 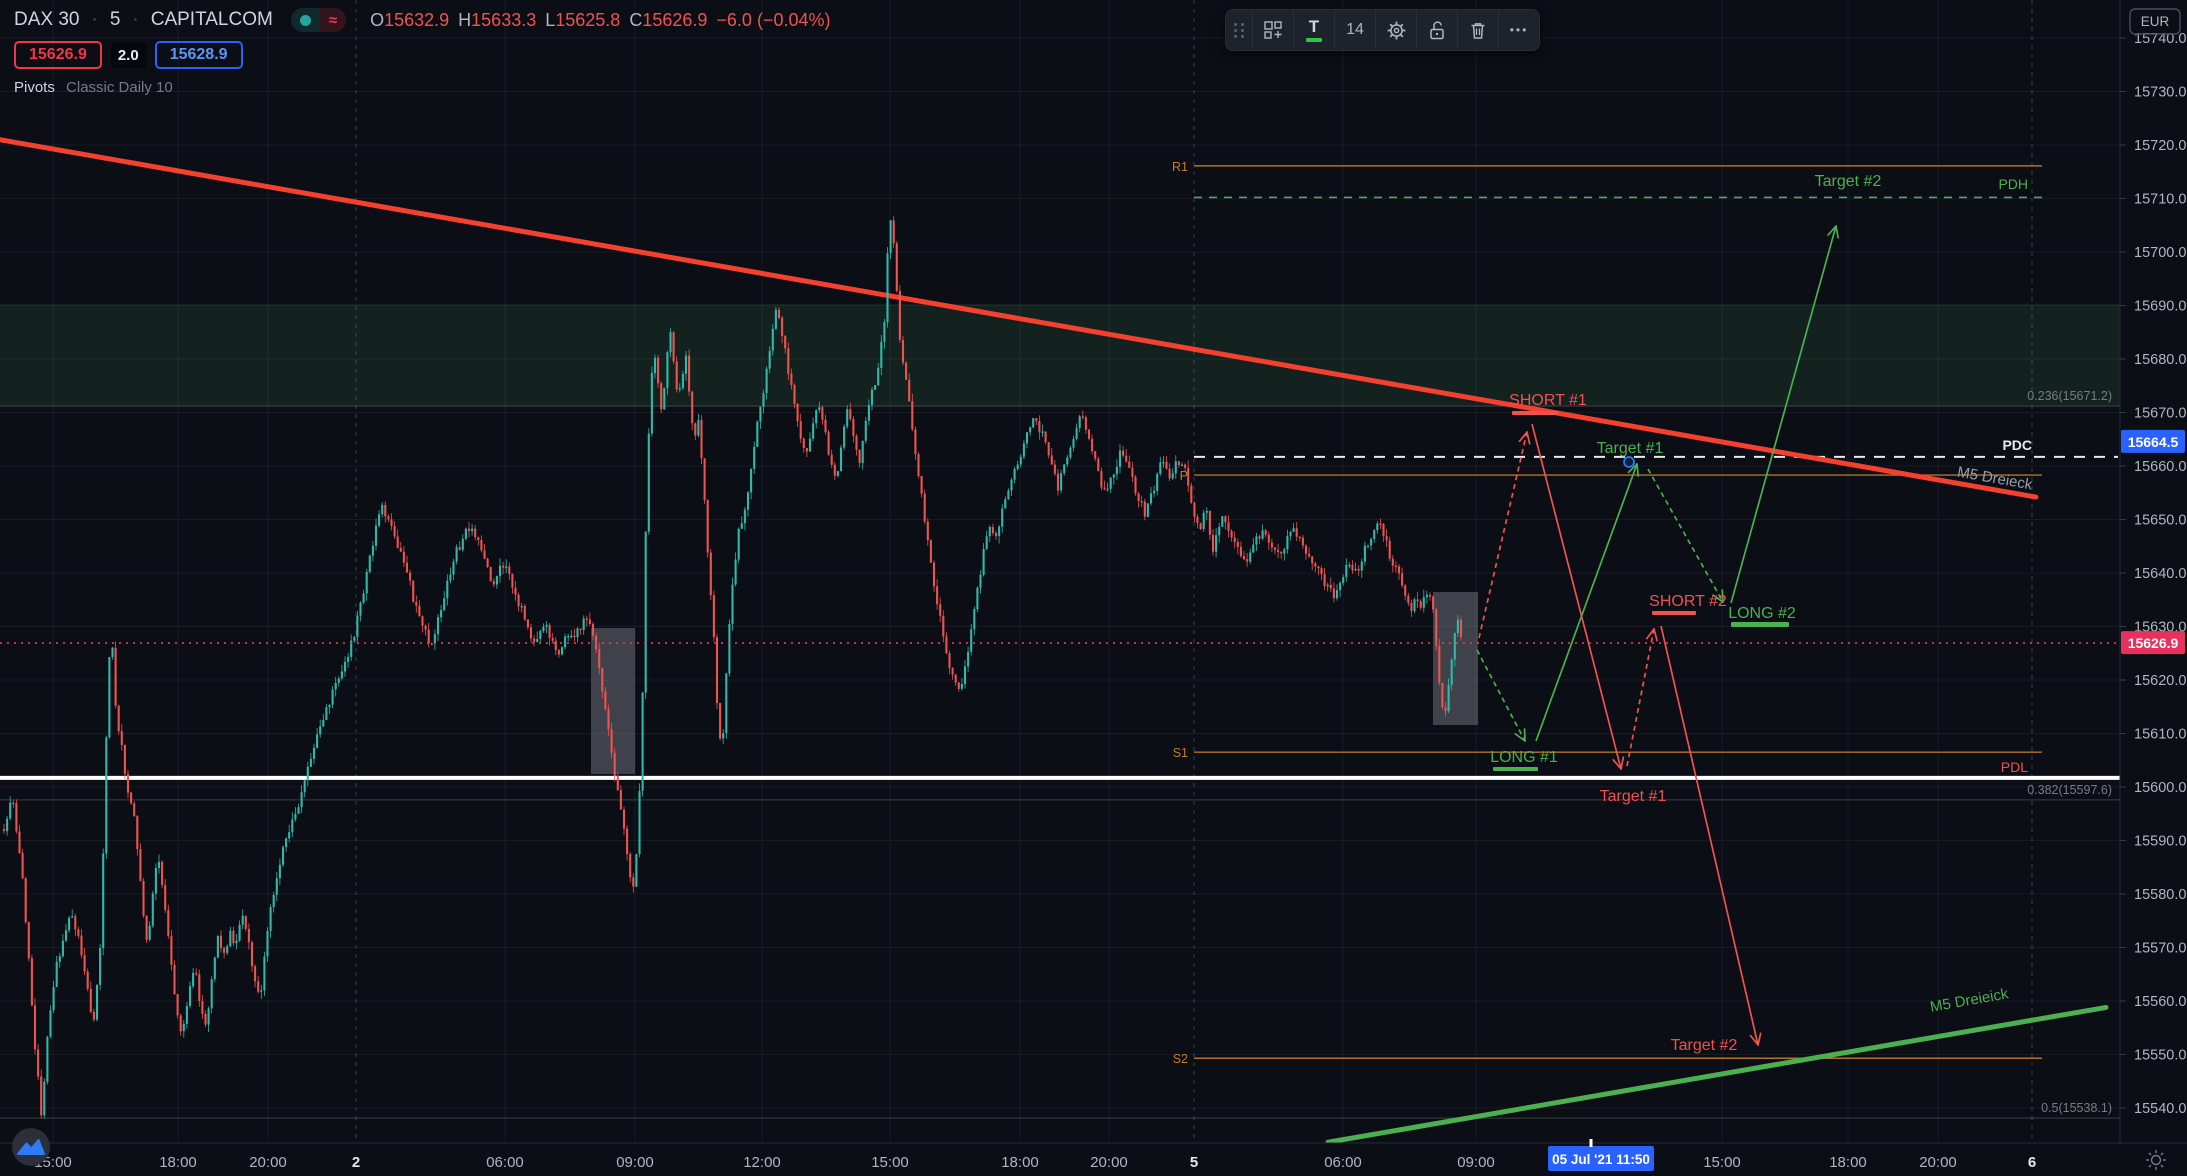 I want to click on highlight-box, so click(x=613, y=701).